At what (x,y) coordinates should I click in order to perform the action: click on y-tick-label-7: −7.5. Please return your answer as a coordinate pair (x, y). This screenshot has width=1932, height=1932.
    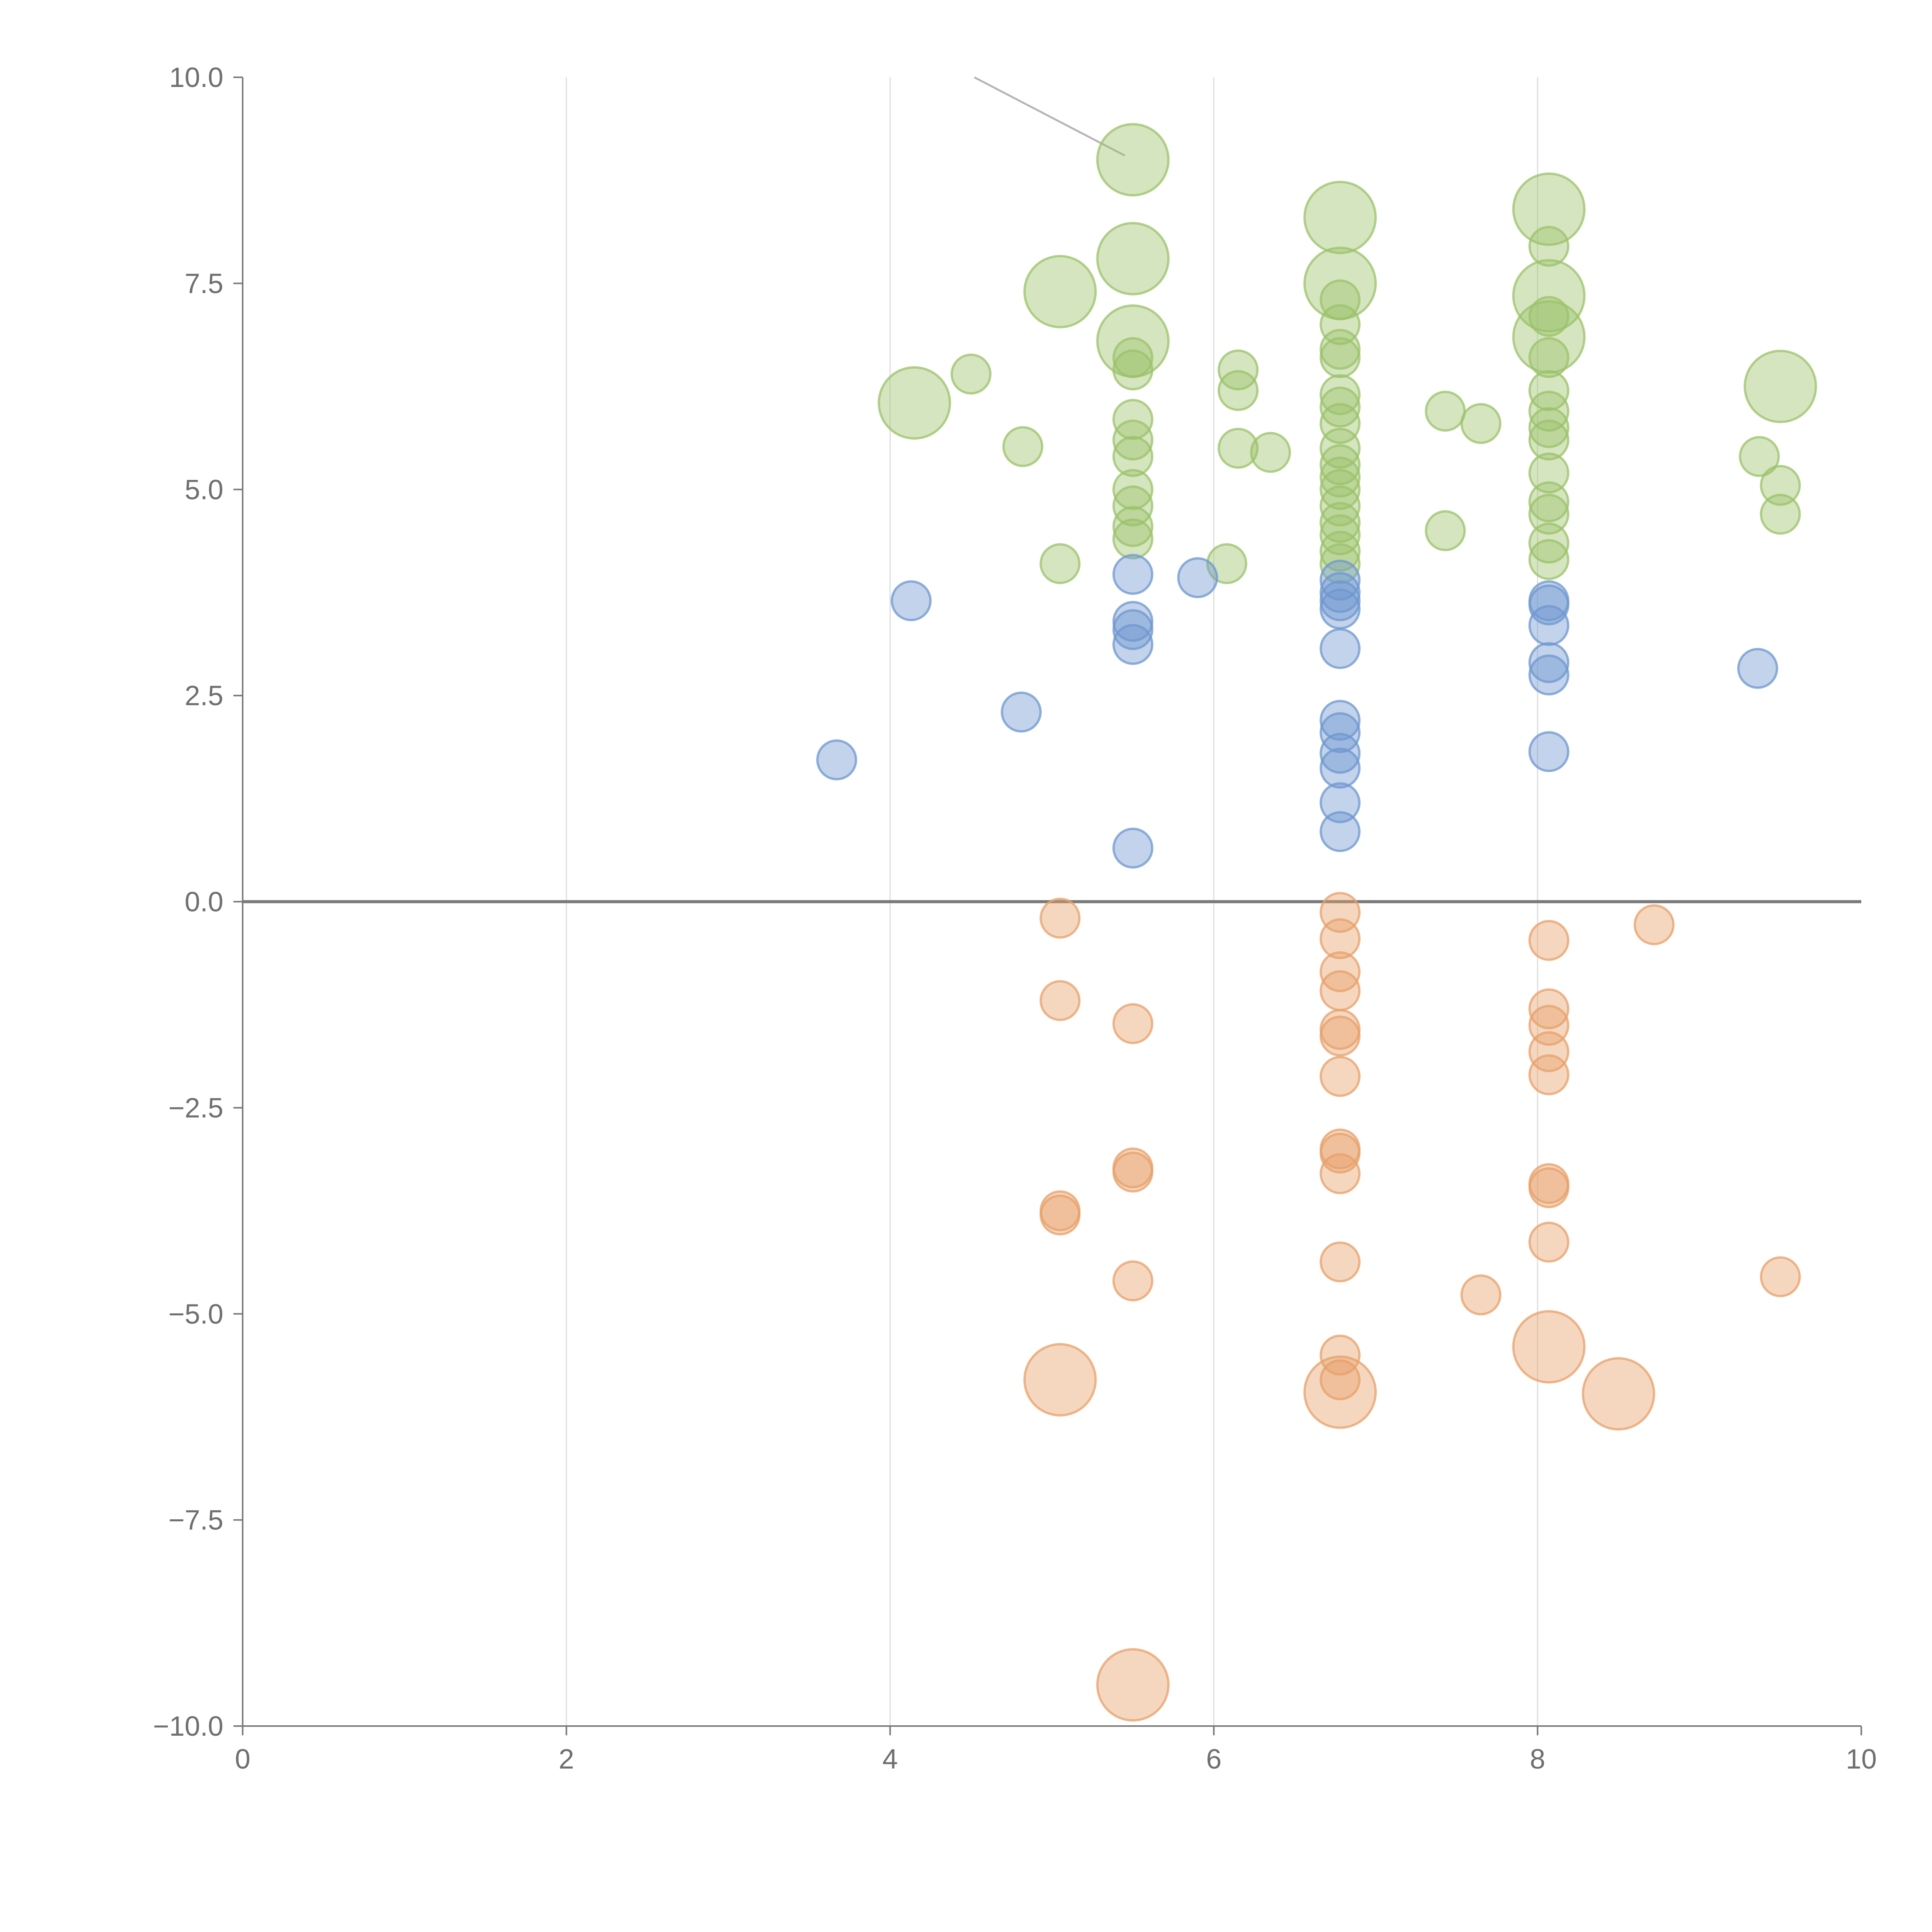
    Looking at the image, I should click on (196, 1520).